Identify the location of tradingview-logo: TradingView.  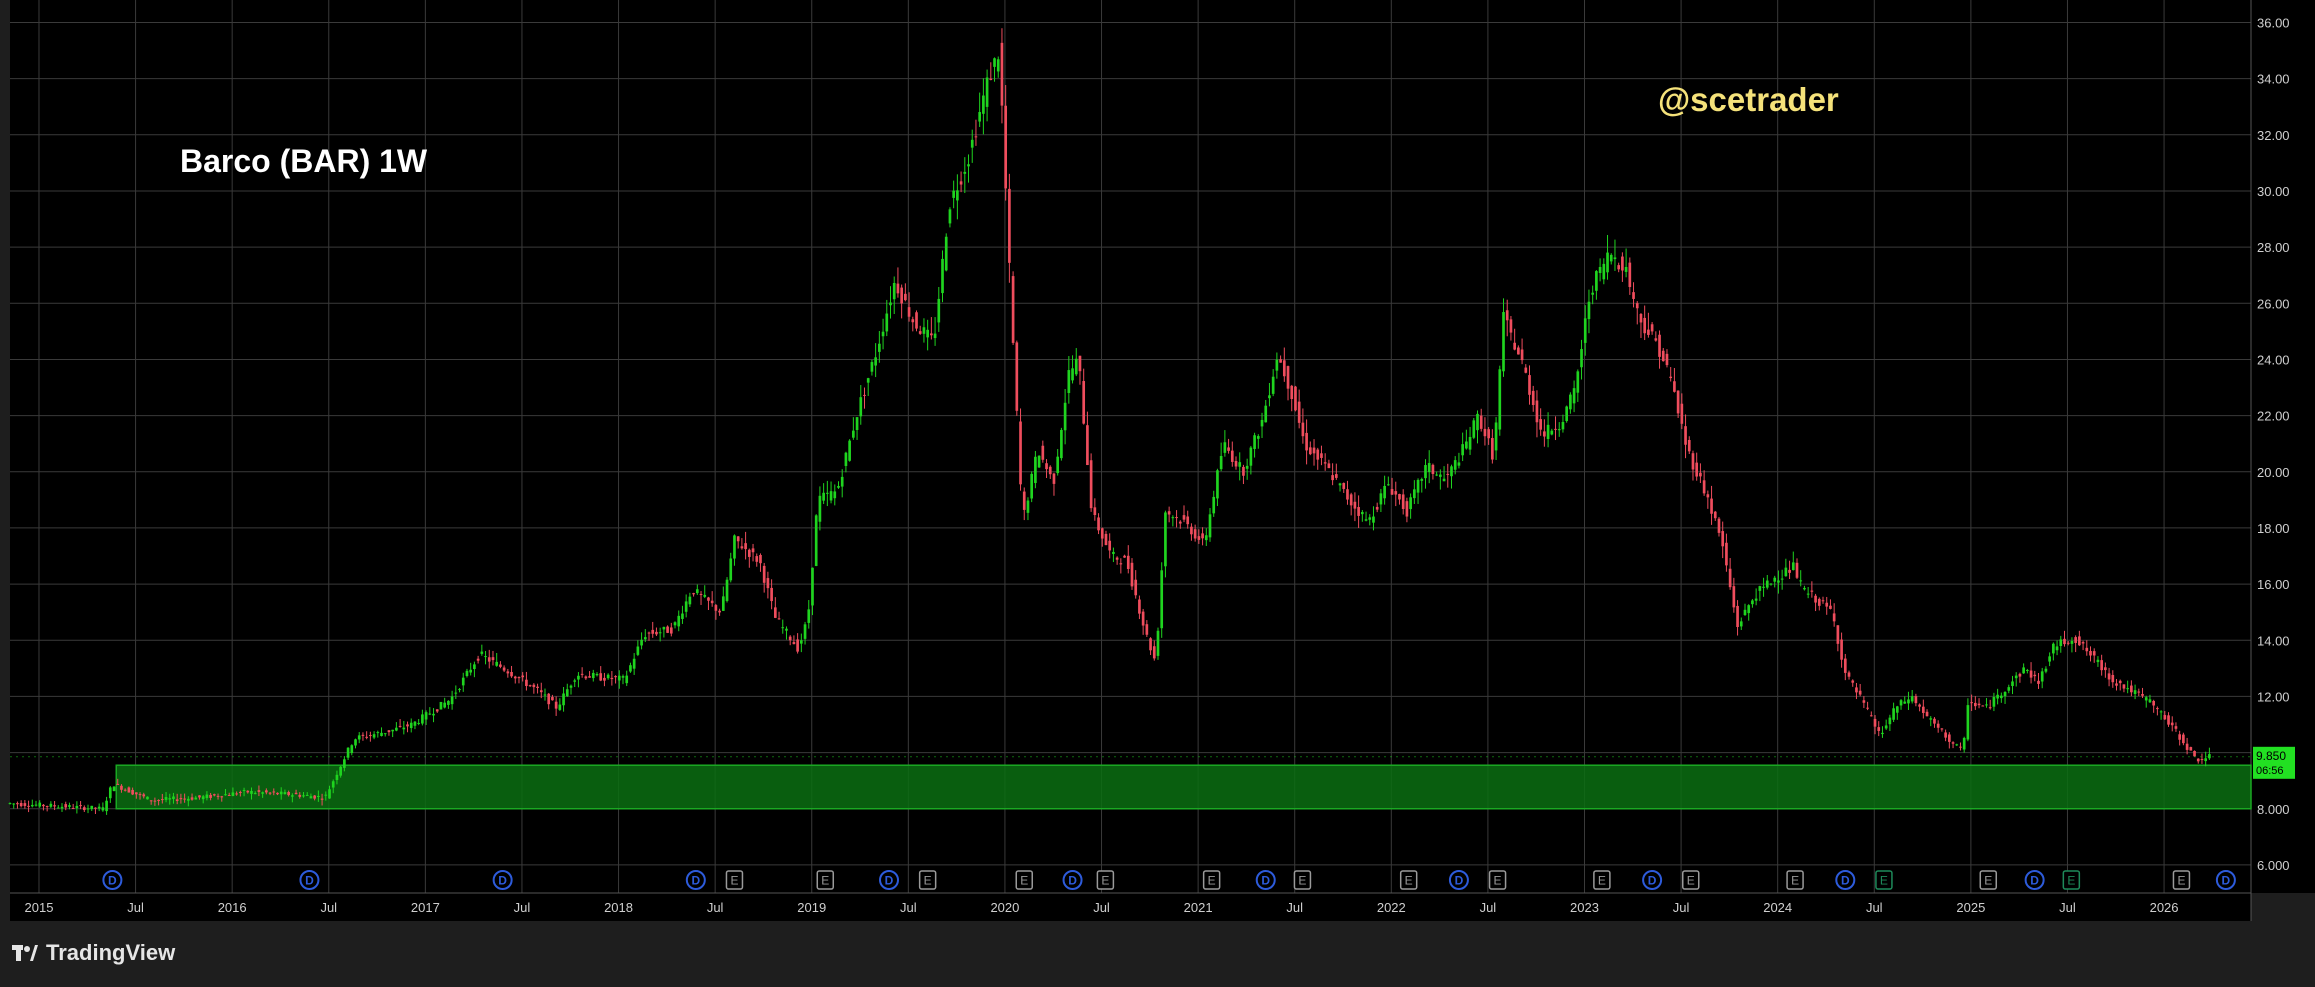
(93, 953).